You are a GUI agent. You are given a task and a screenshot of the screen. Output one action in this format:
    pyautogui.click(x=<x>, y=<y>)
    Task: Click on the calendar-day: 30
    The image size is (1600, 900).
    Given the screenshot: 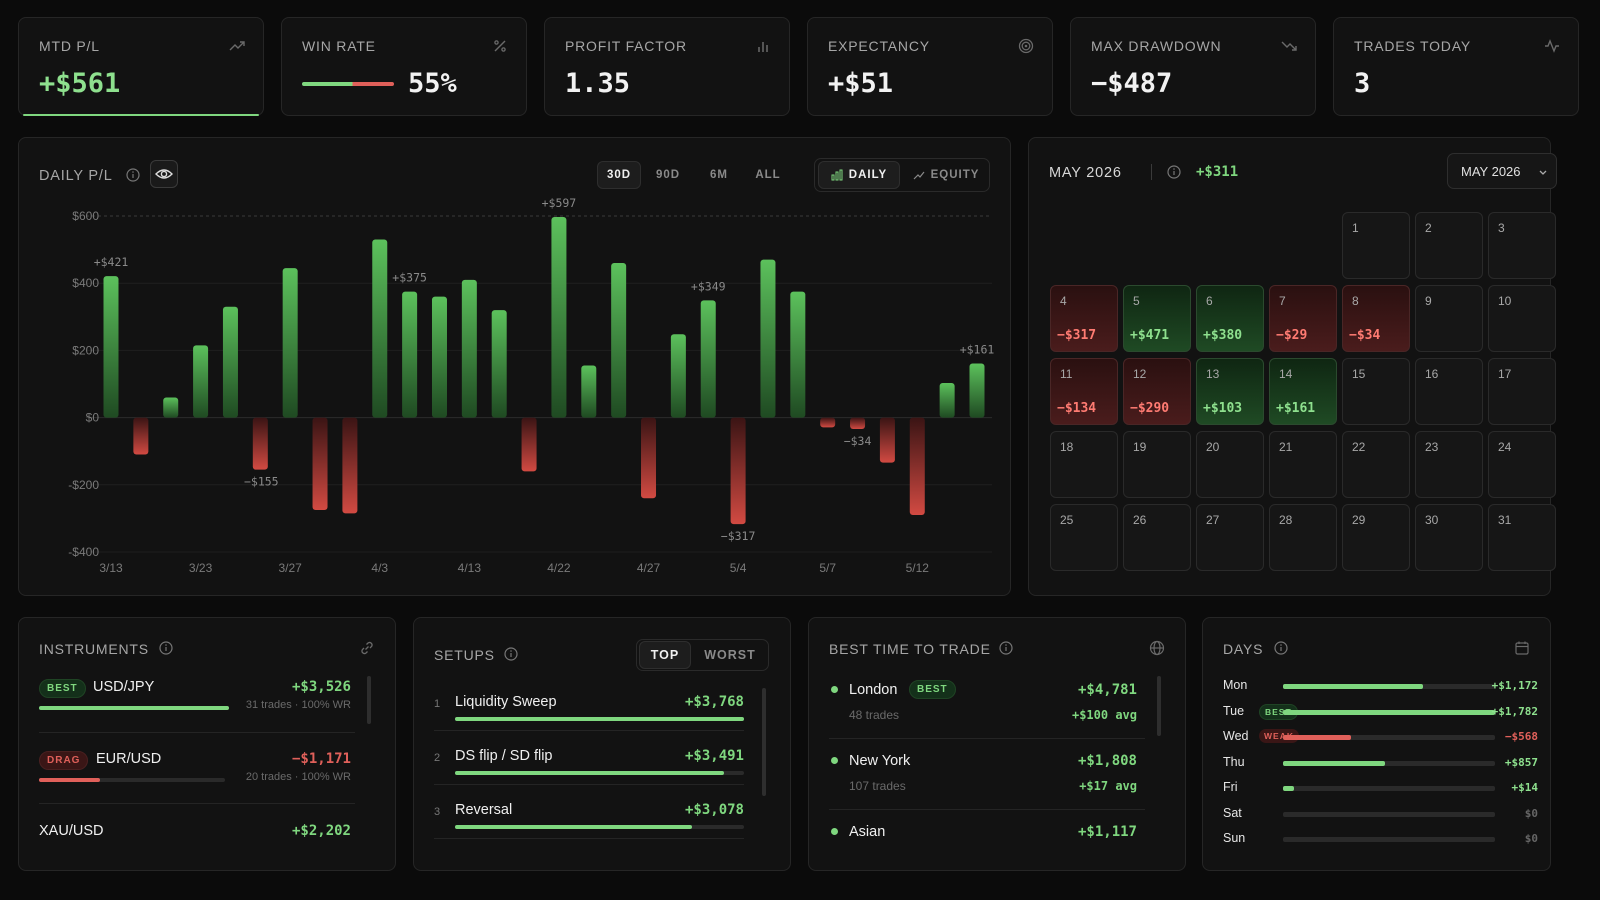 What is the action you would take?
    pyautogui.click(x=1449, y=537)
    